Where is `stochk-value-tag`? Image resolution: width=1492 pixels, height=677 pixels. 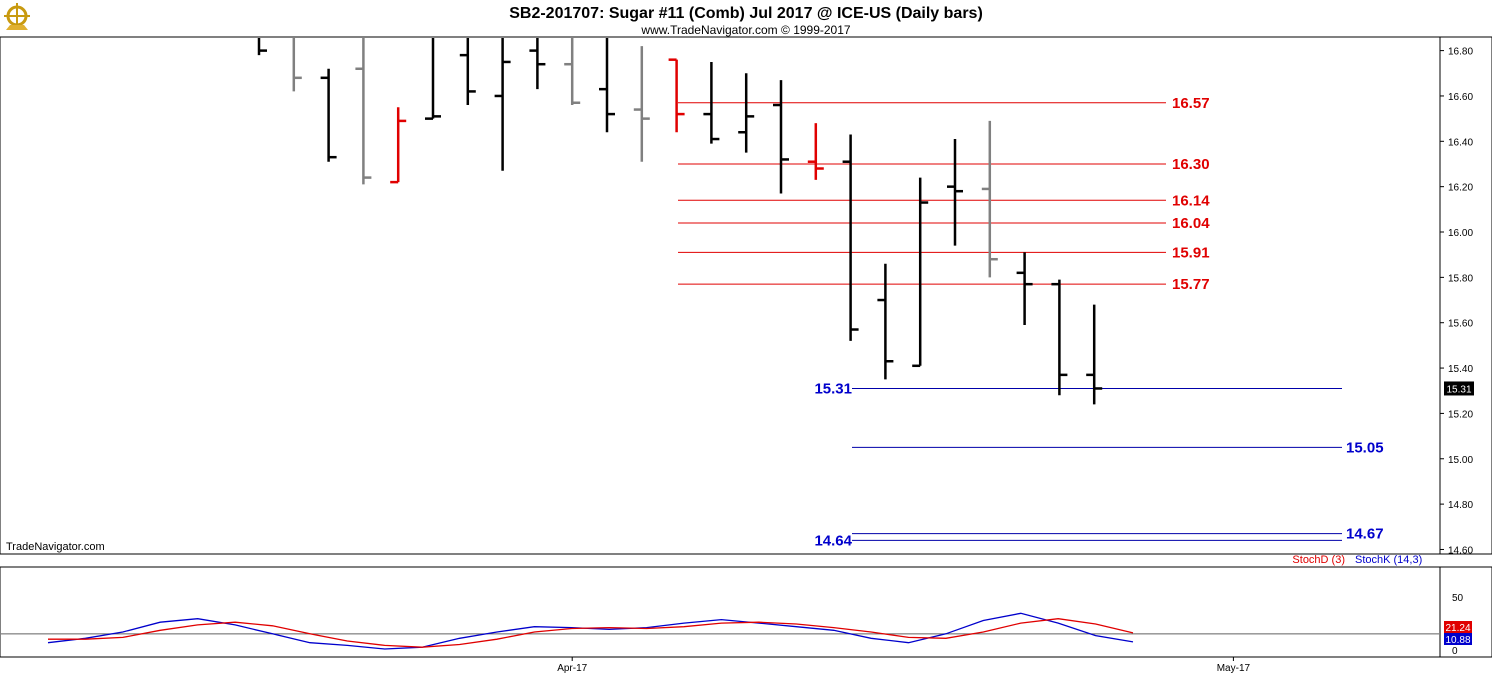 stochk-value-tag is located at coordinates (1458, 639).